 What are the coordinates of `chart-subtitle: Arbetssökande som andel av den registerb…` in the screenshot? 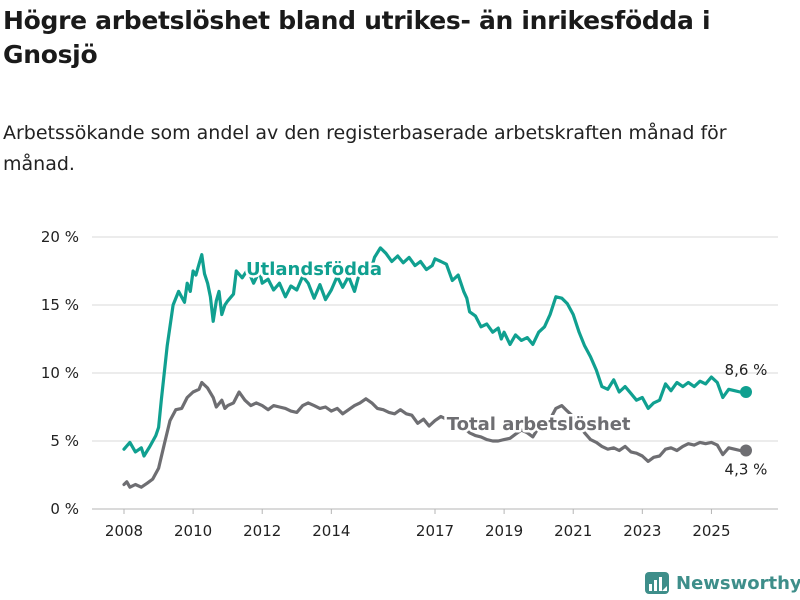 It's located at (365, 148).